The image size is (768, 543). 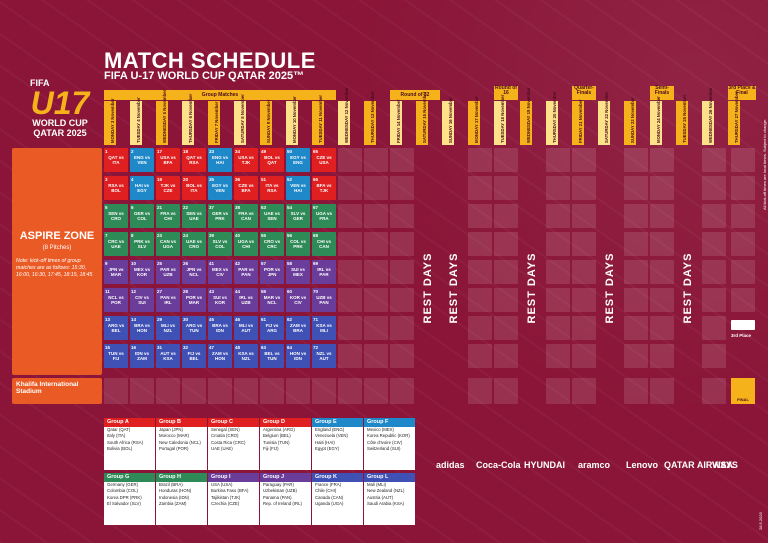 What do you see at coordinates (743, 325) in the screenshot?
I see `third-place-slot` at bounding box center [743, 325].